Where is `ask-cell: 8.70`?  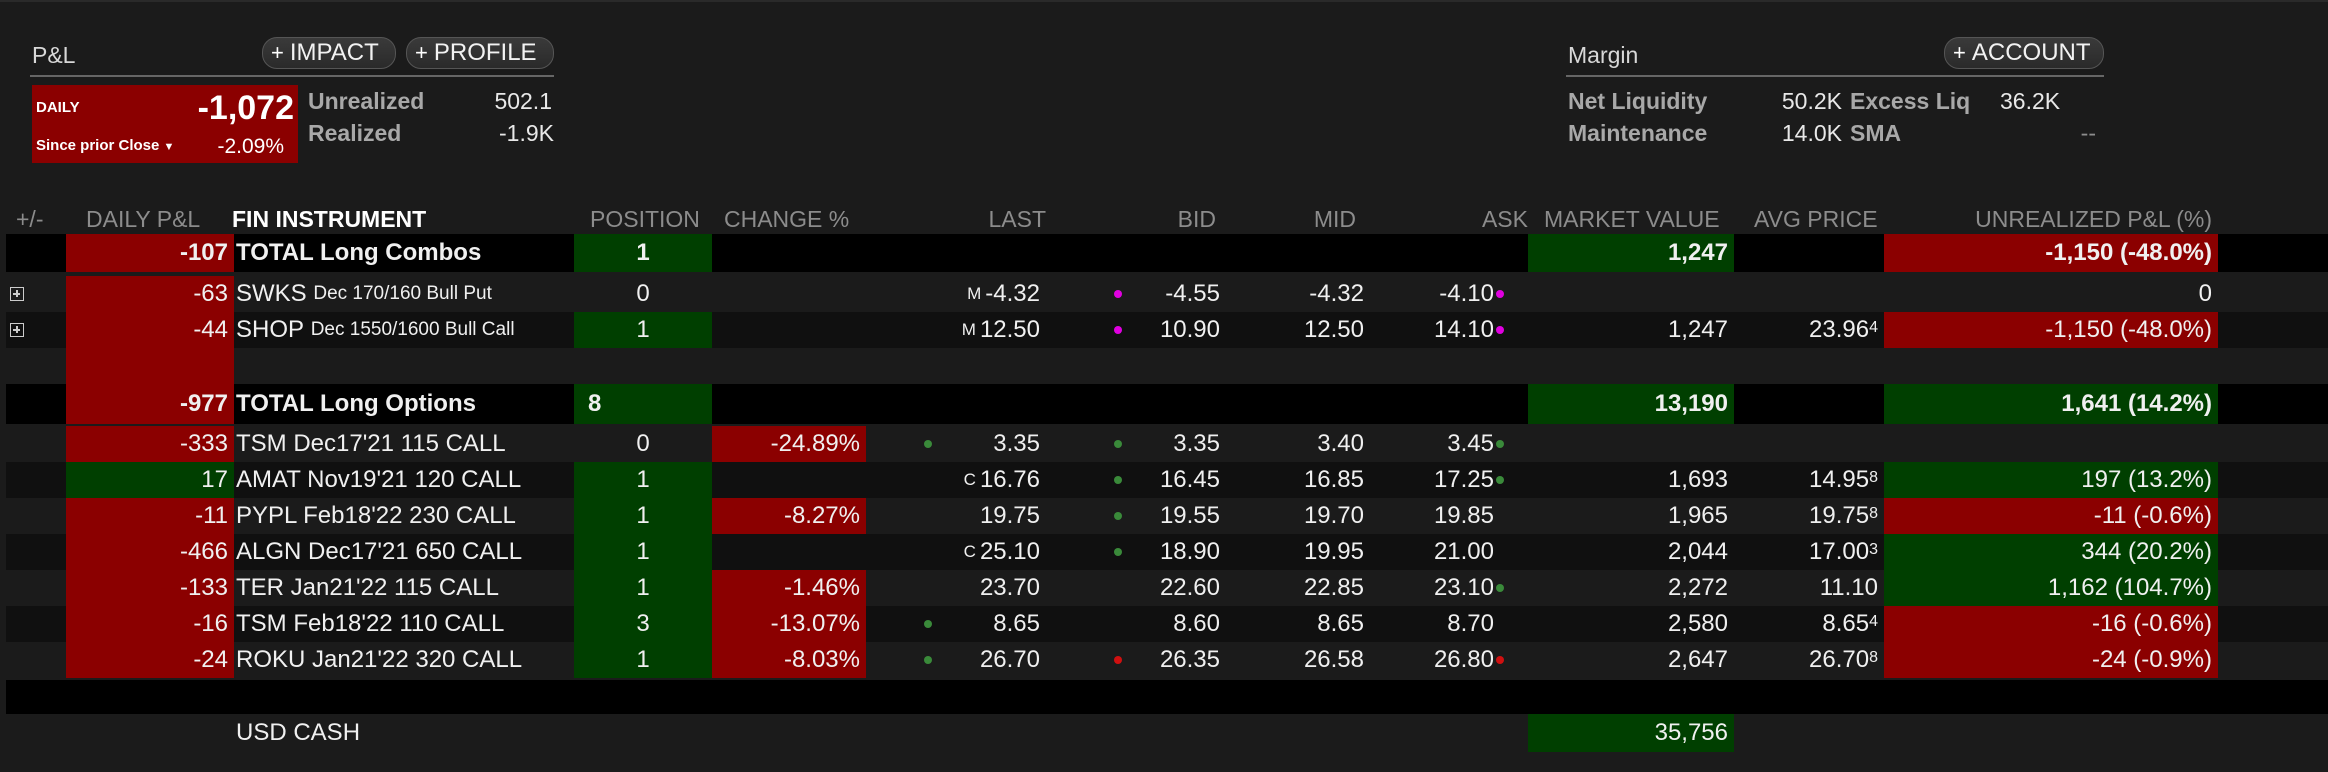
ask-cell: 8.70 is located at coordinates (1470, 623).